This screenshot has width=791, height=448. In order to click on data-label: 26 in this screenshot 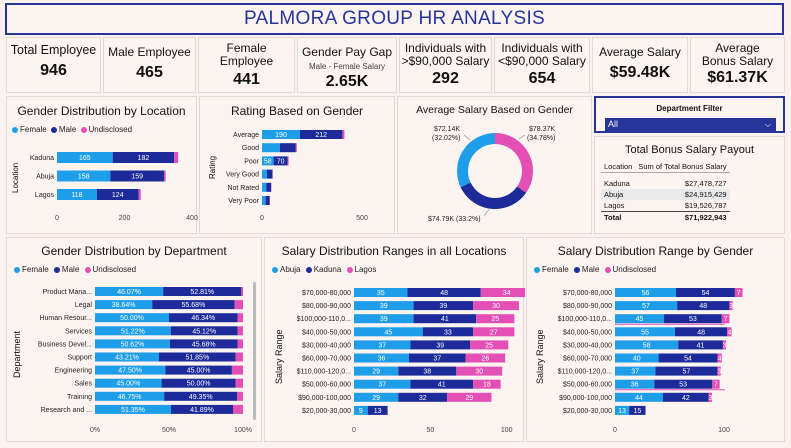, I will do `click(485, 359)`.